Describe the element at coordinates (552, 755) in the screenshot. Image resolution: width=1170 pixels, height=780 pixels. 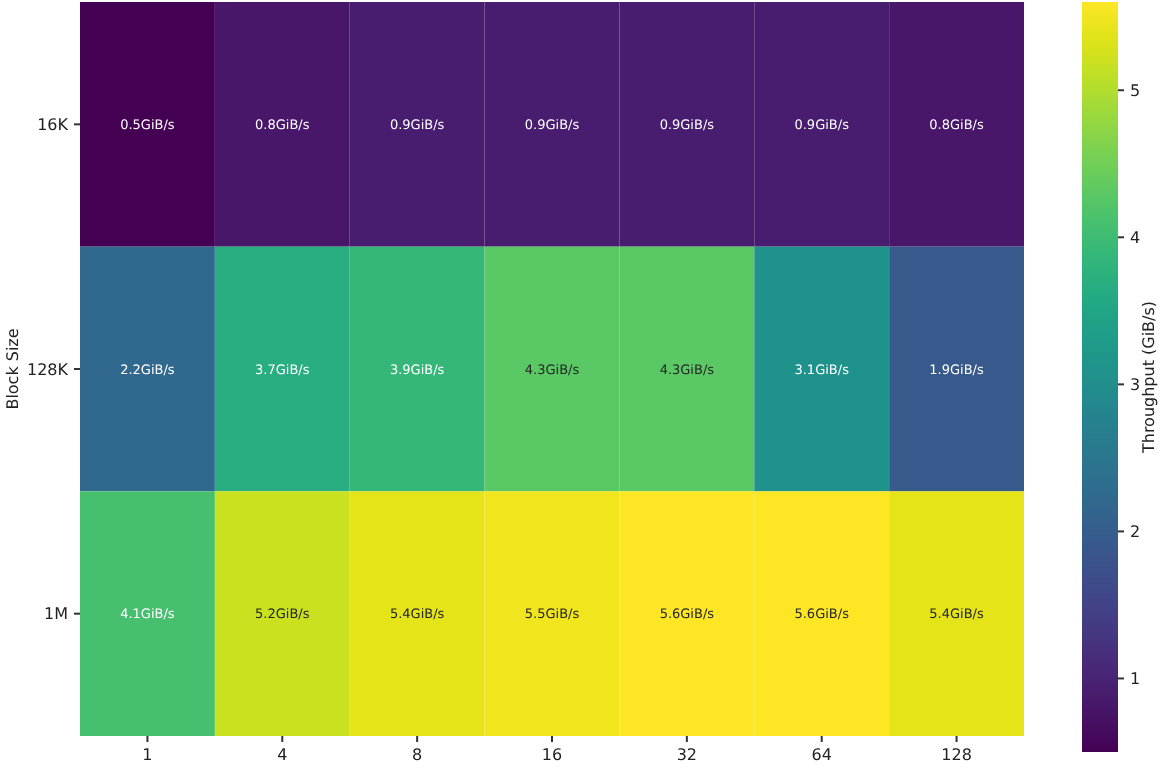
I see `x-tick-label: 16` at that location.